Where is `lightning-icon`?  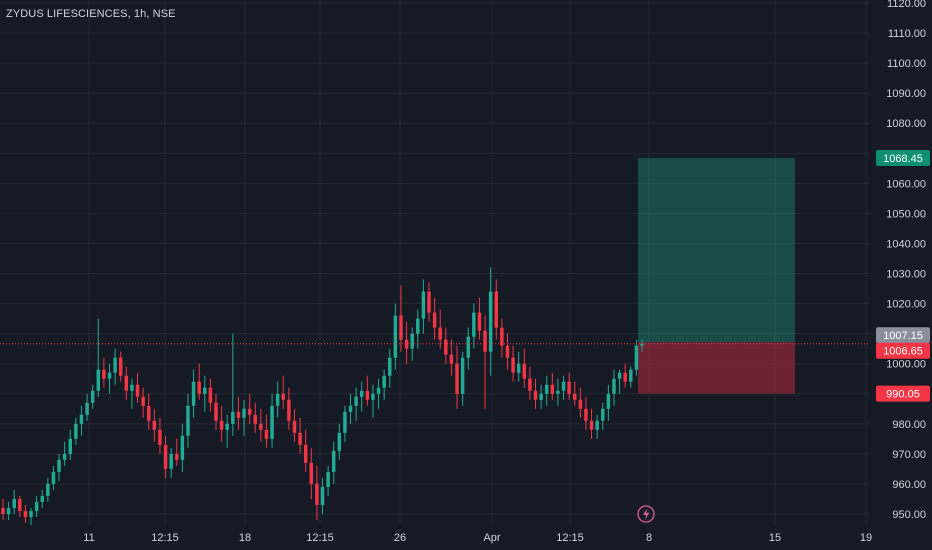
lightning-icon is located at coordinates (646, 514).